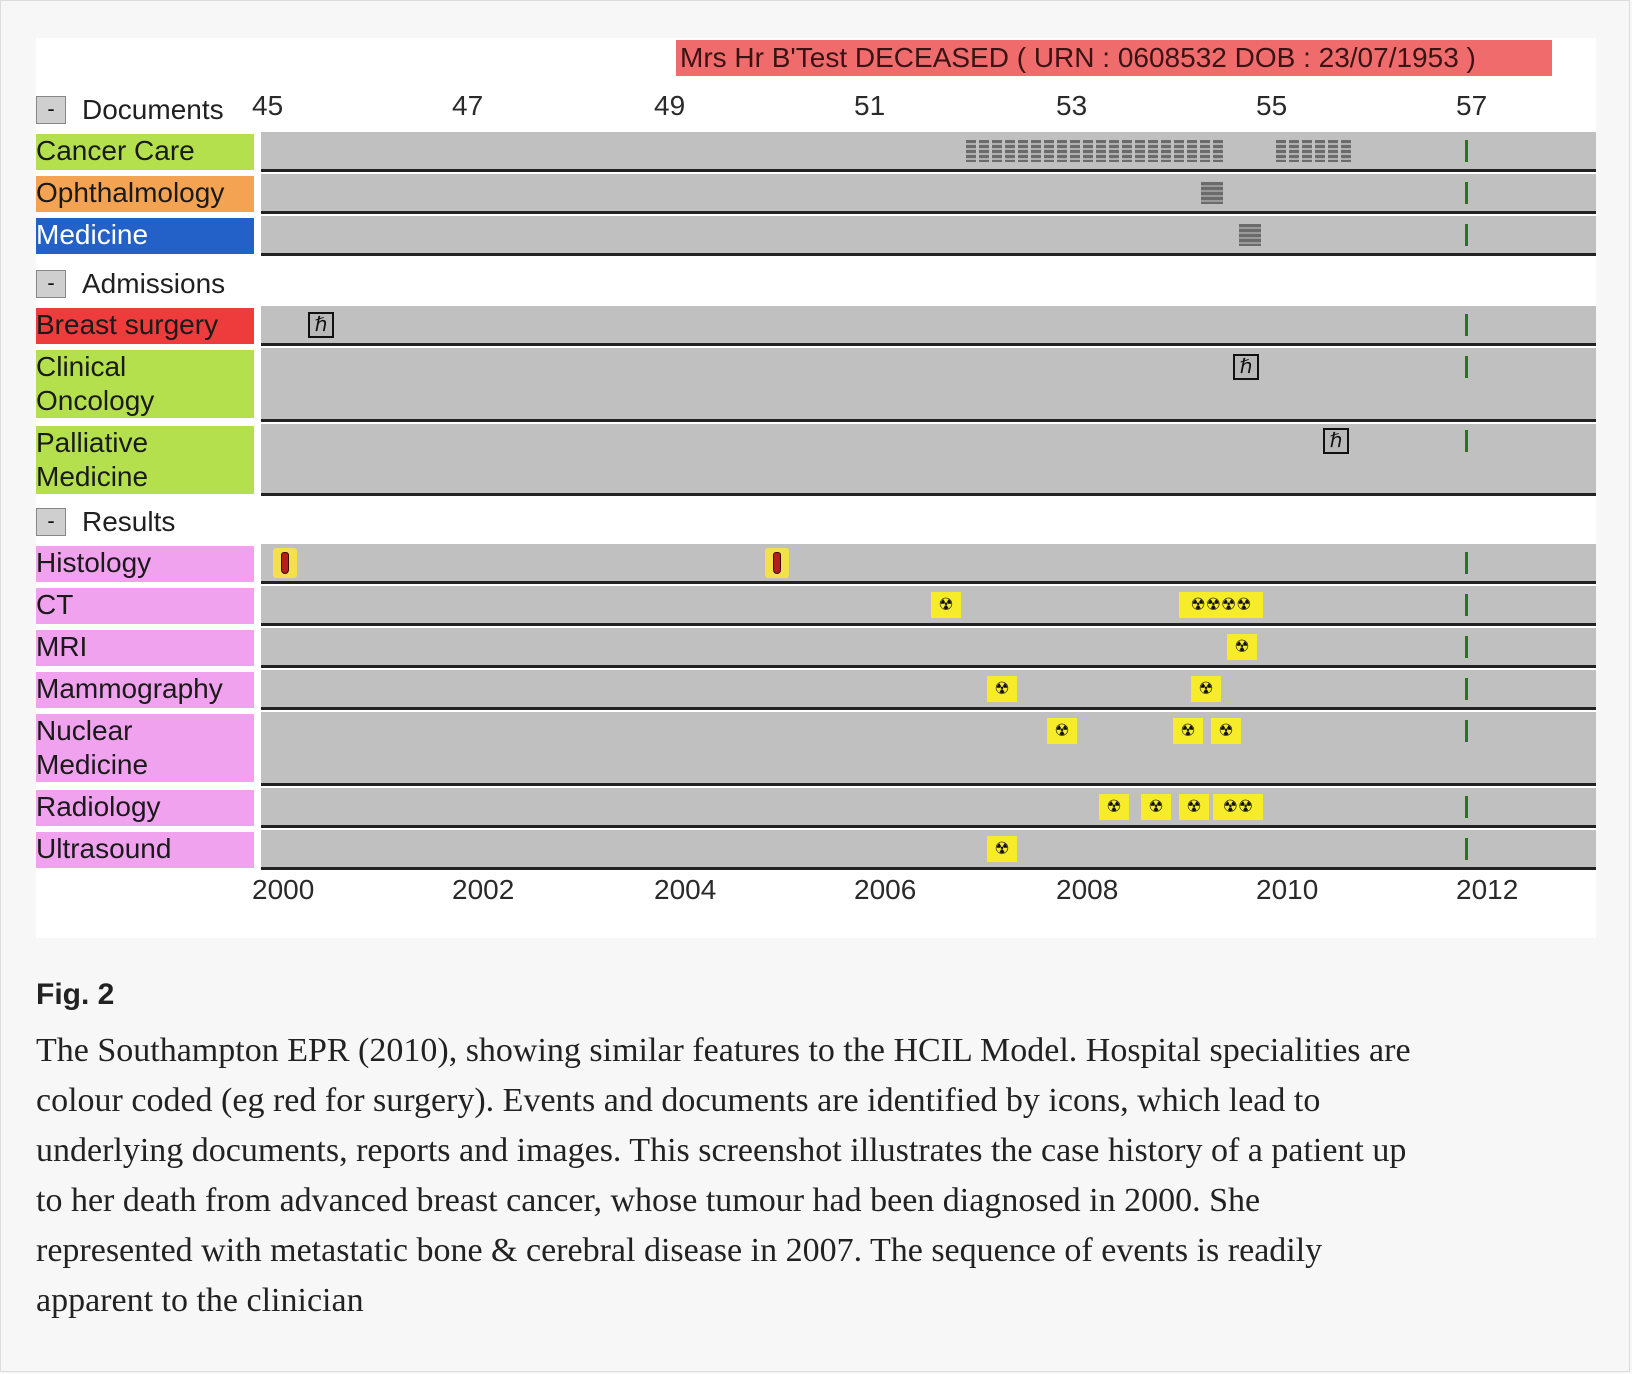 The width and height of the screenshot is (1632, 1374). Describe the element at coordinates (84, 730) in the screenshot. I see `row-label-line: Nuclear` at that location.